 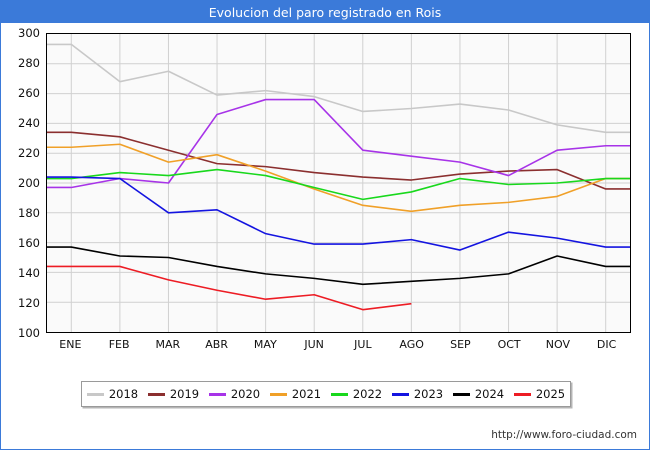 What do you see at coordinates (123, 394) in the screenshot?
I see `legend-label: 2018` at bounding box center [123, 394].